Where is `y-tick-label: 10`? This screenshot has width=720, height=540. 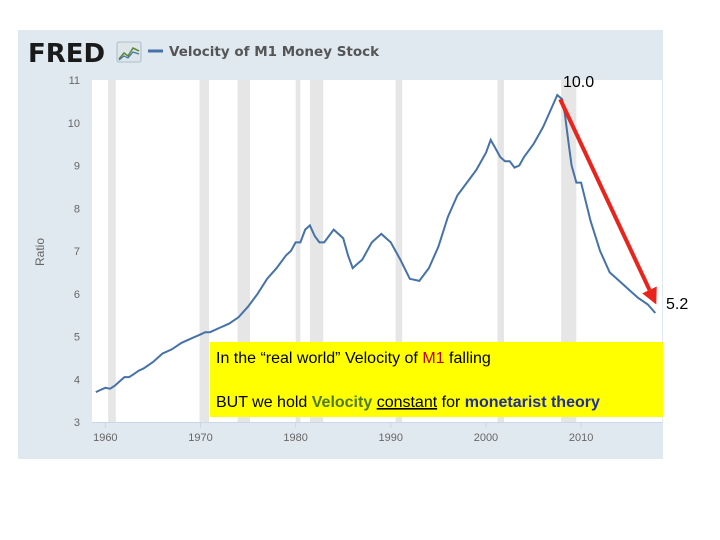 y-tick-label: 10 is located at coordinates (74, 124).